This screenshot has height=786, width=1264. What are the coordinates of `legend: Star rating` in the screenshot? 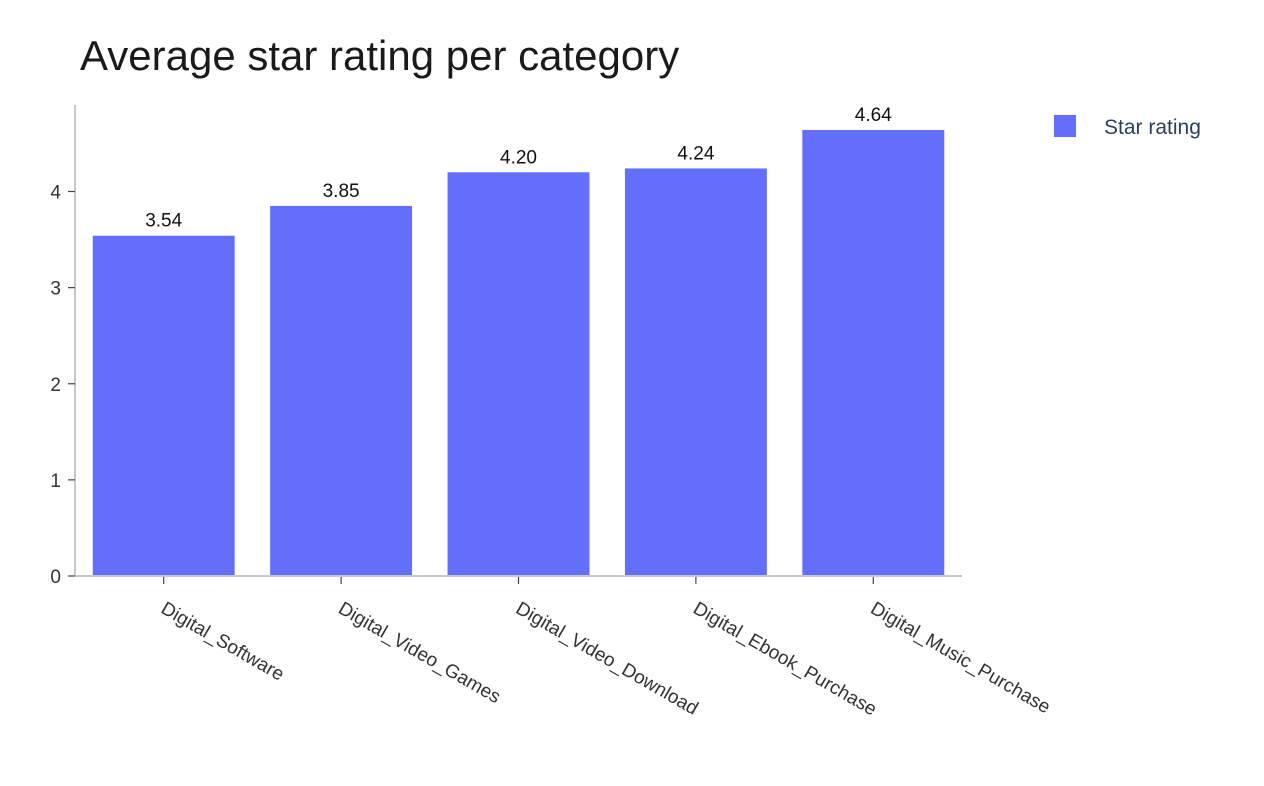 It's located at (1127, 127).